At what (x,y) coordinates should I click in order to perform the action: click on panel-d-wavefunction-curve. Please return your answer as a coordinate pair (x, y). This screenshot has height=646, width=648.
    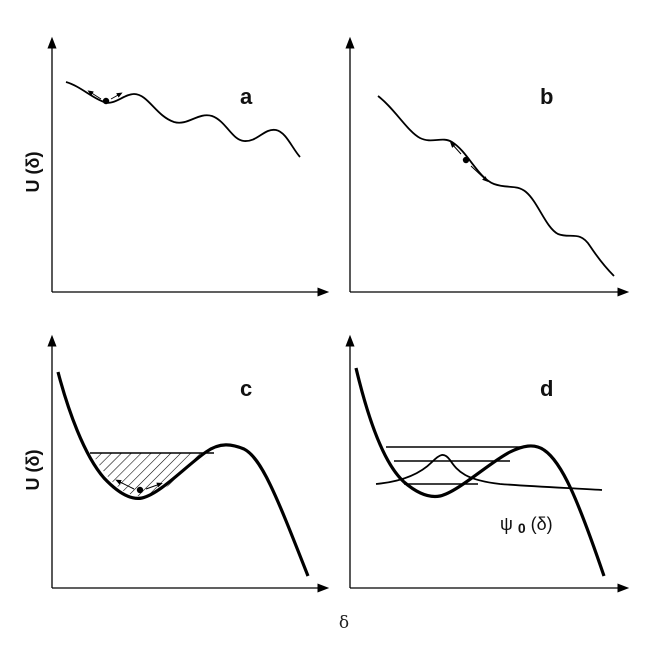
    Looking at the image, I should click on (489, 472).